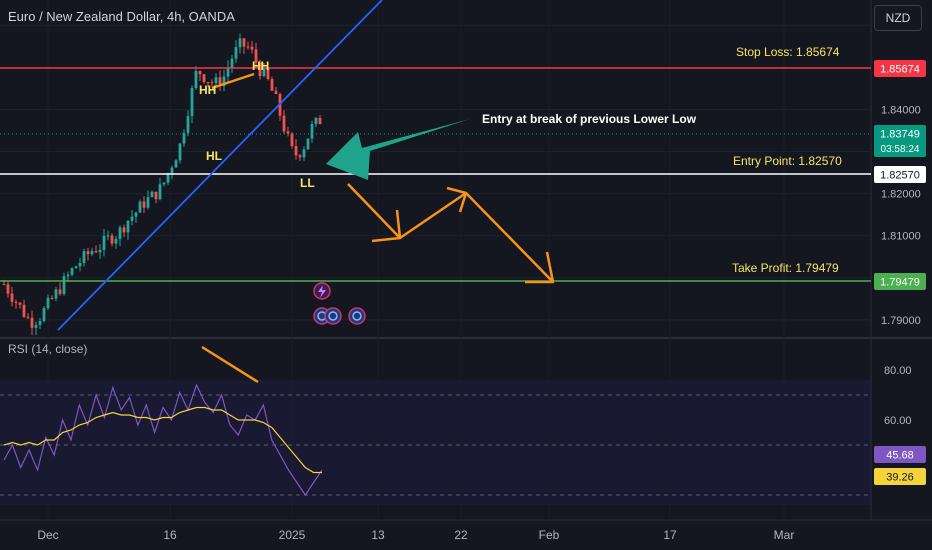 The image size is (932, 550). What do you see at coordinates (230, 364) in the screenshot?
I see `rsi-divergence-line` at bounding box center [230, 364].